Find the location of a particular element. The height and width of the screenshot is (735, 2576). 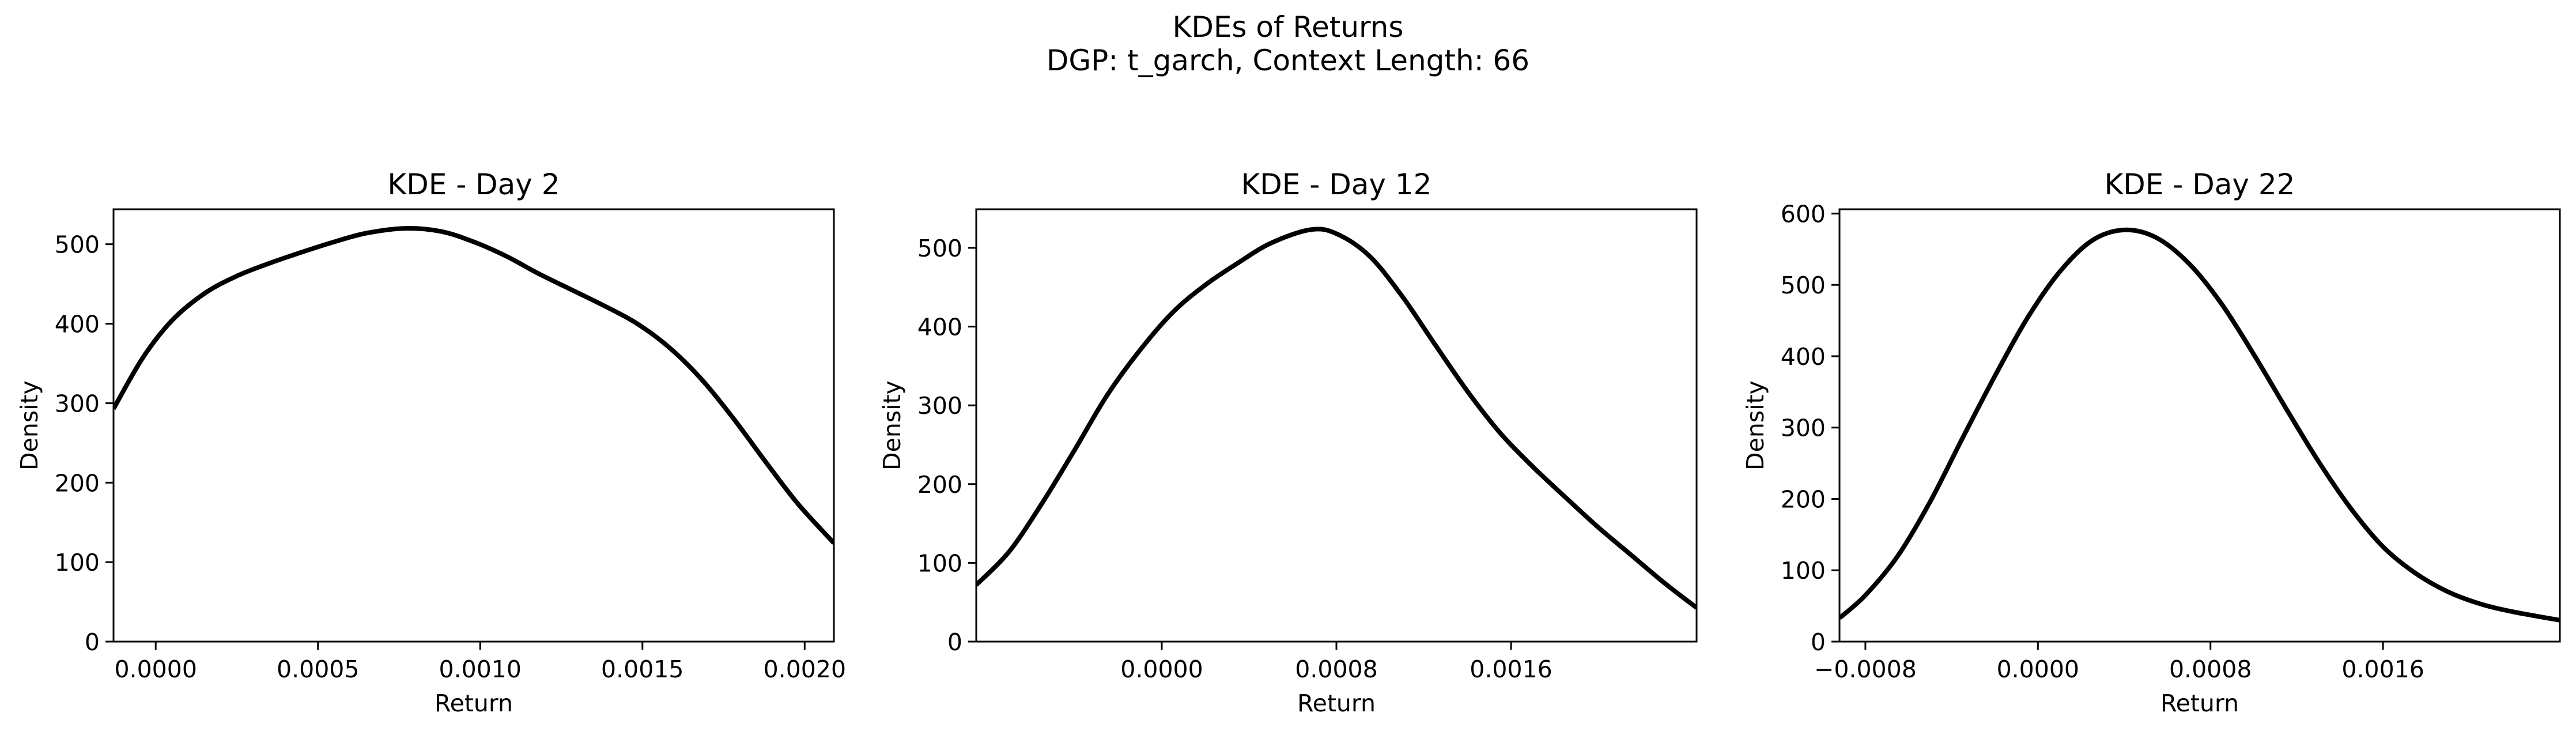

x-tick-label: −0.0008 is located at coordinates (1865, 669).